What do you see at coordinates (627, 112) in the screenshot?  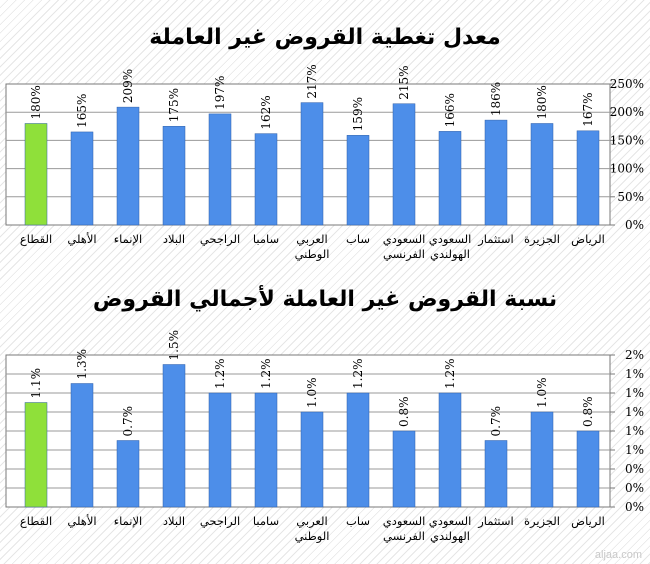 I see `y-tick-label: 200%` at bounding box center [627, 112].